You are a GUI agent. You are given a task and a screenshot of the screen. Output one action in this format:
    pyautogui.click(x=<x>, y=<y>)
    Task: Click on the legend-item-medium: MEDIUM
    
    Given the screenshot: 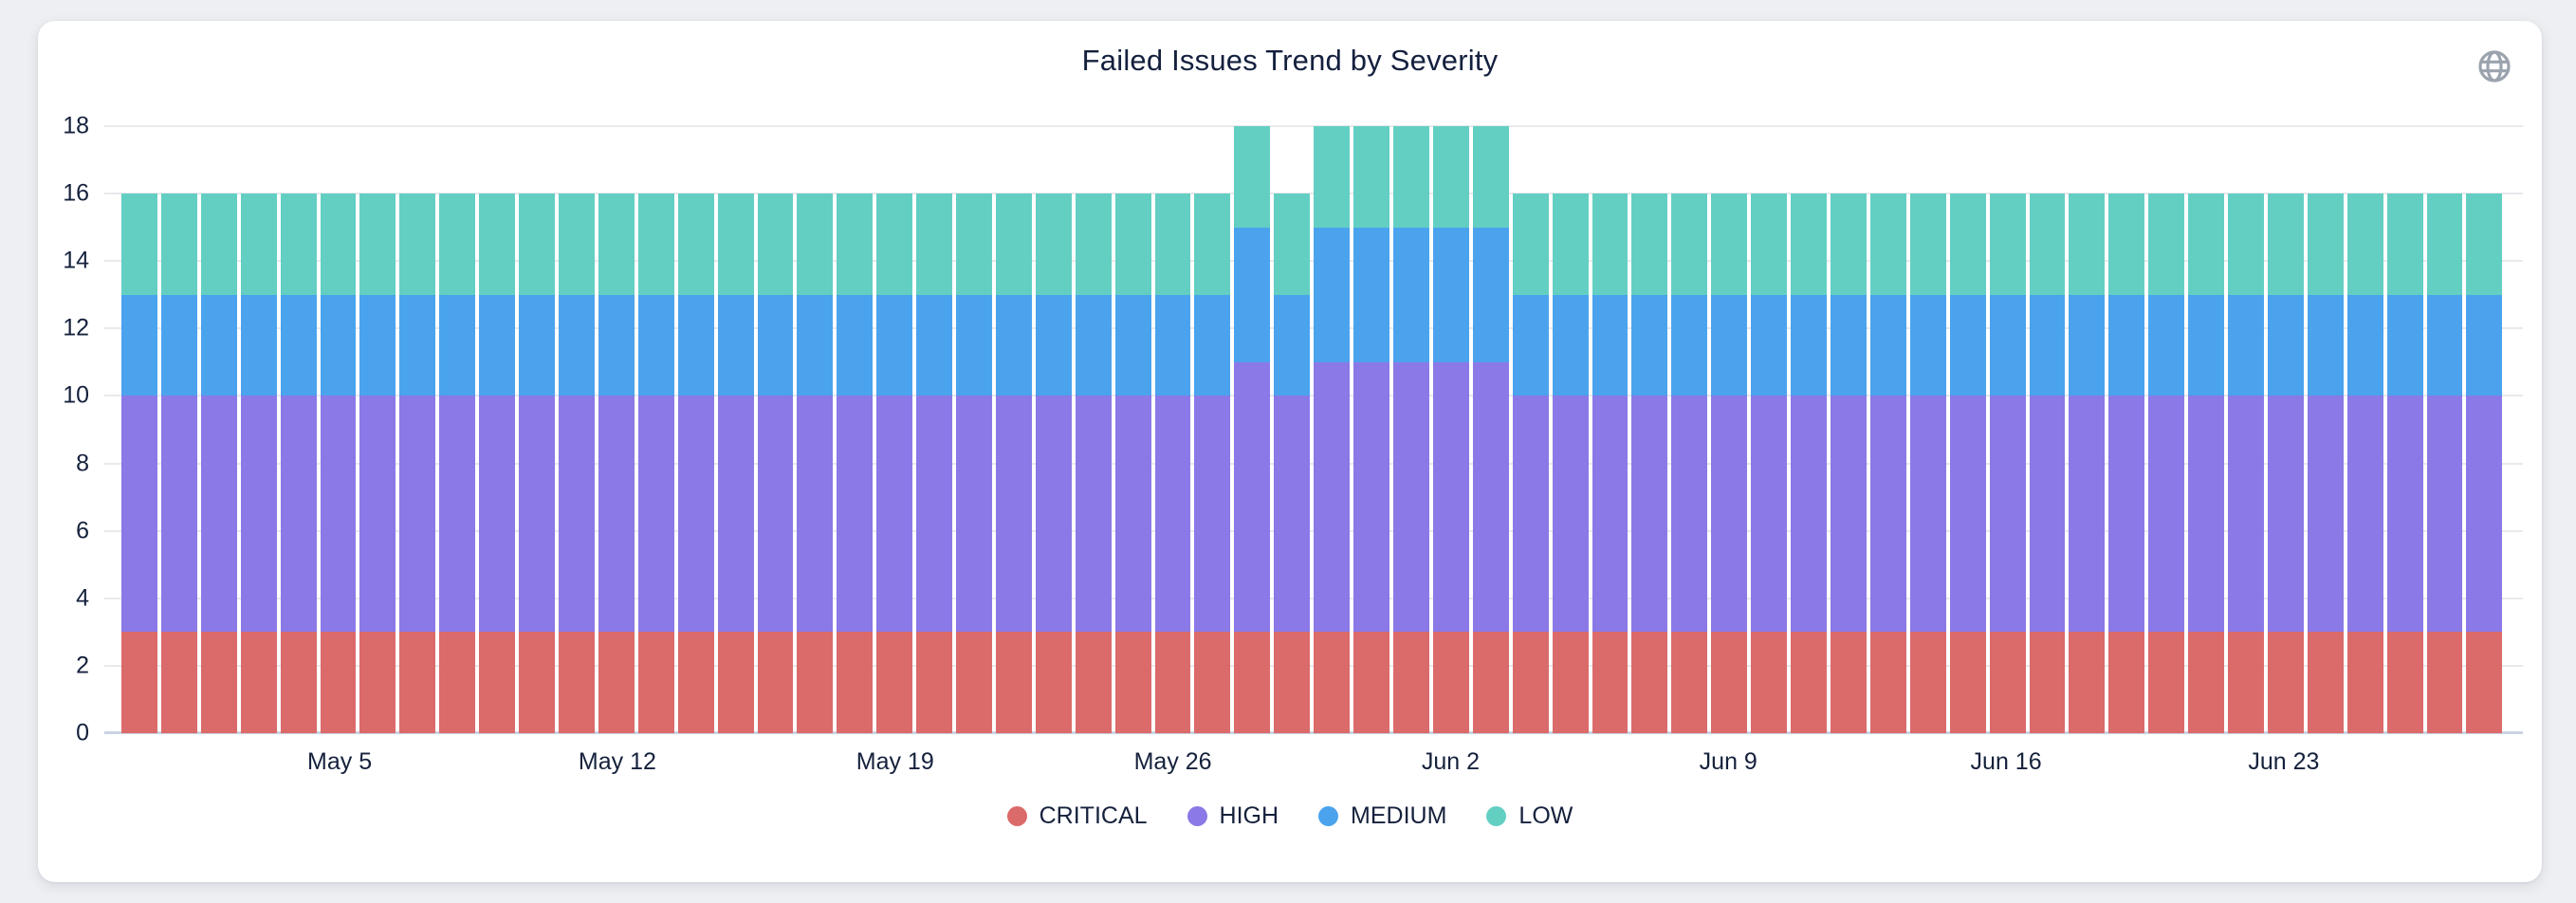 What is the action you would take?
    pyautogui.click(x=1382, y=816)
    